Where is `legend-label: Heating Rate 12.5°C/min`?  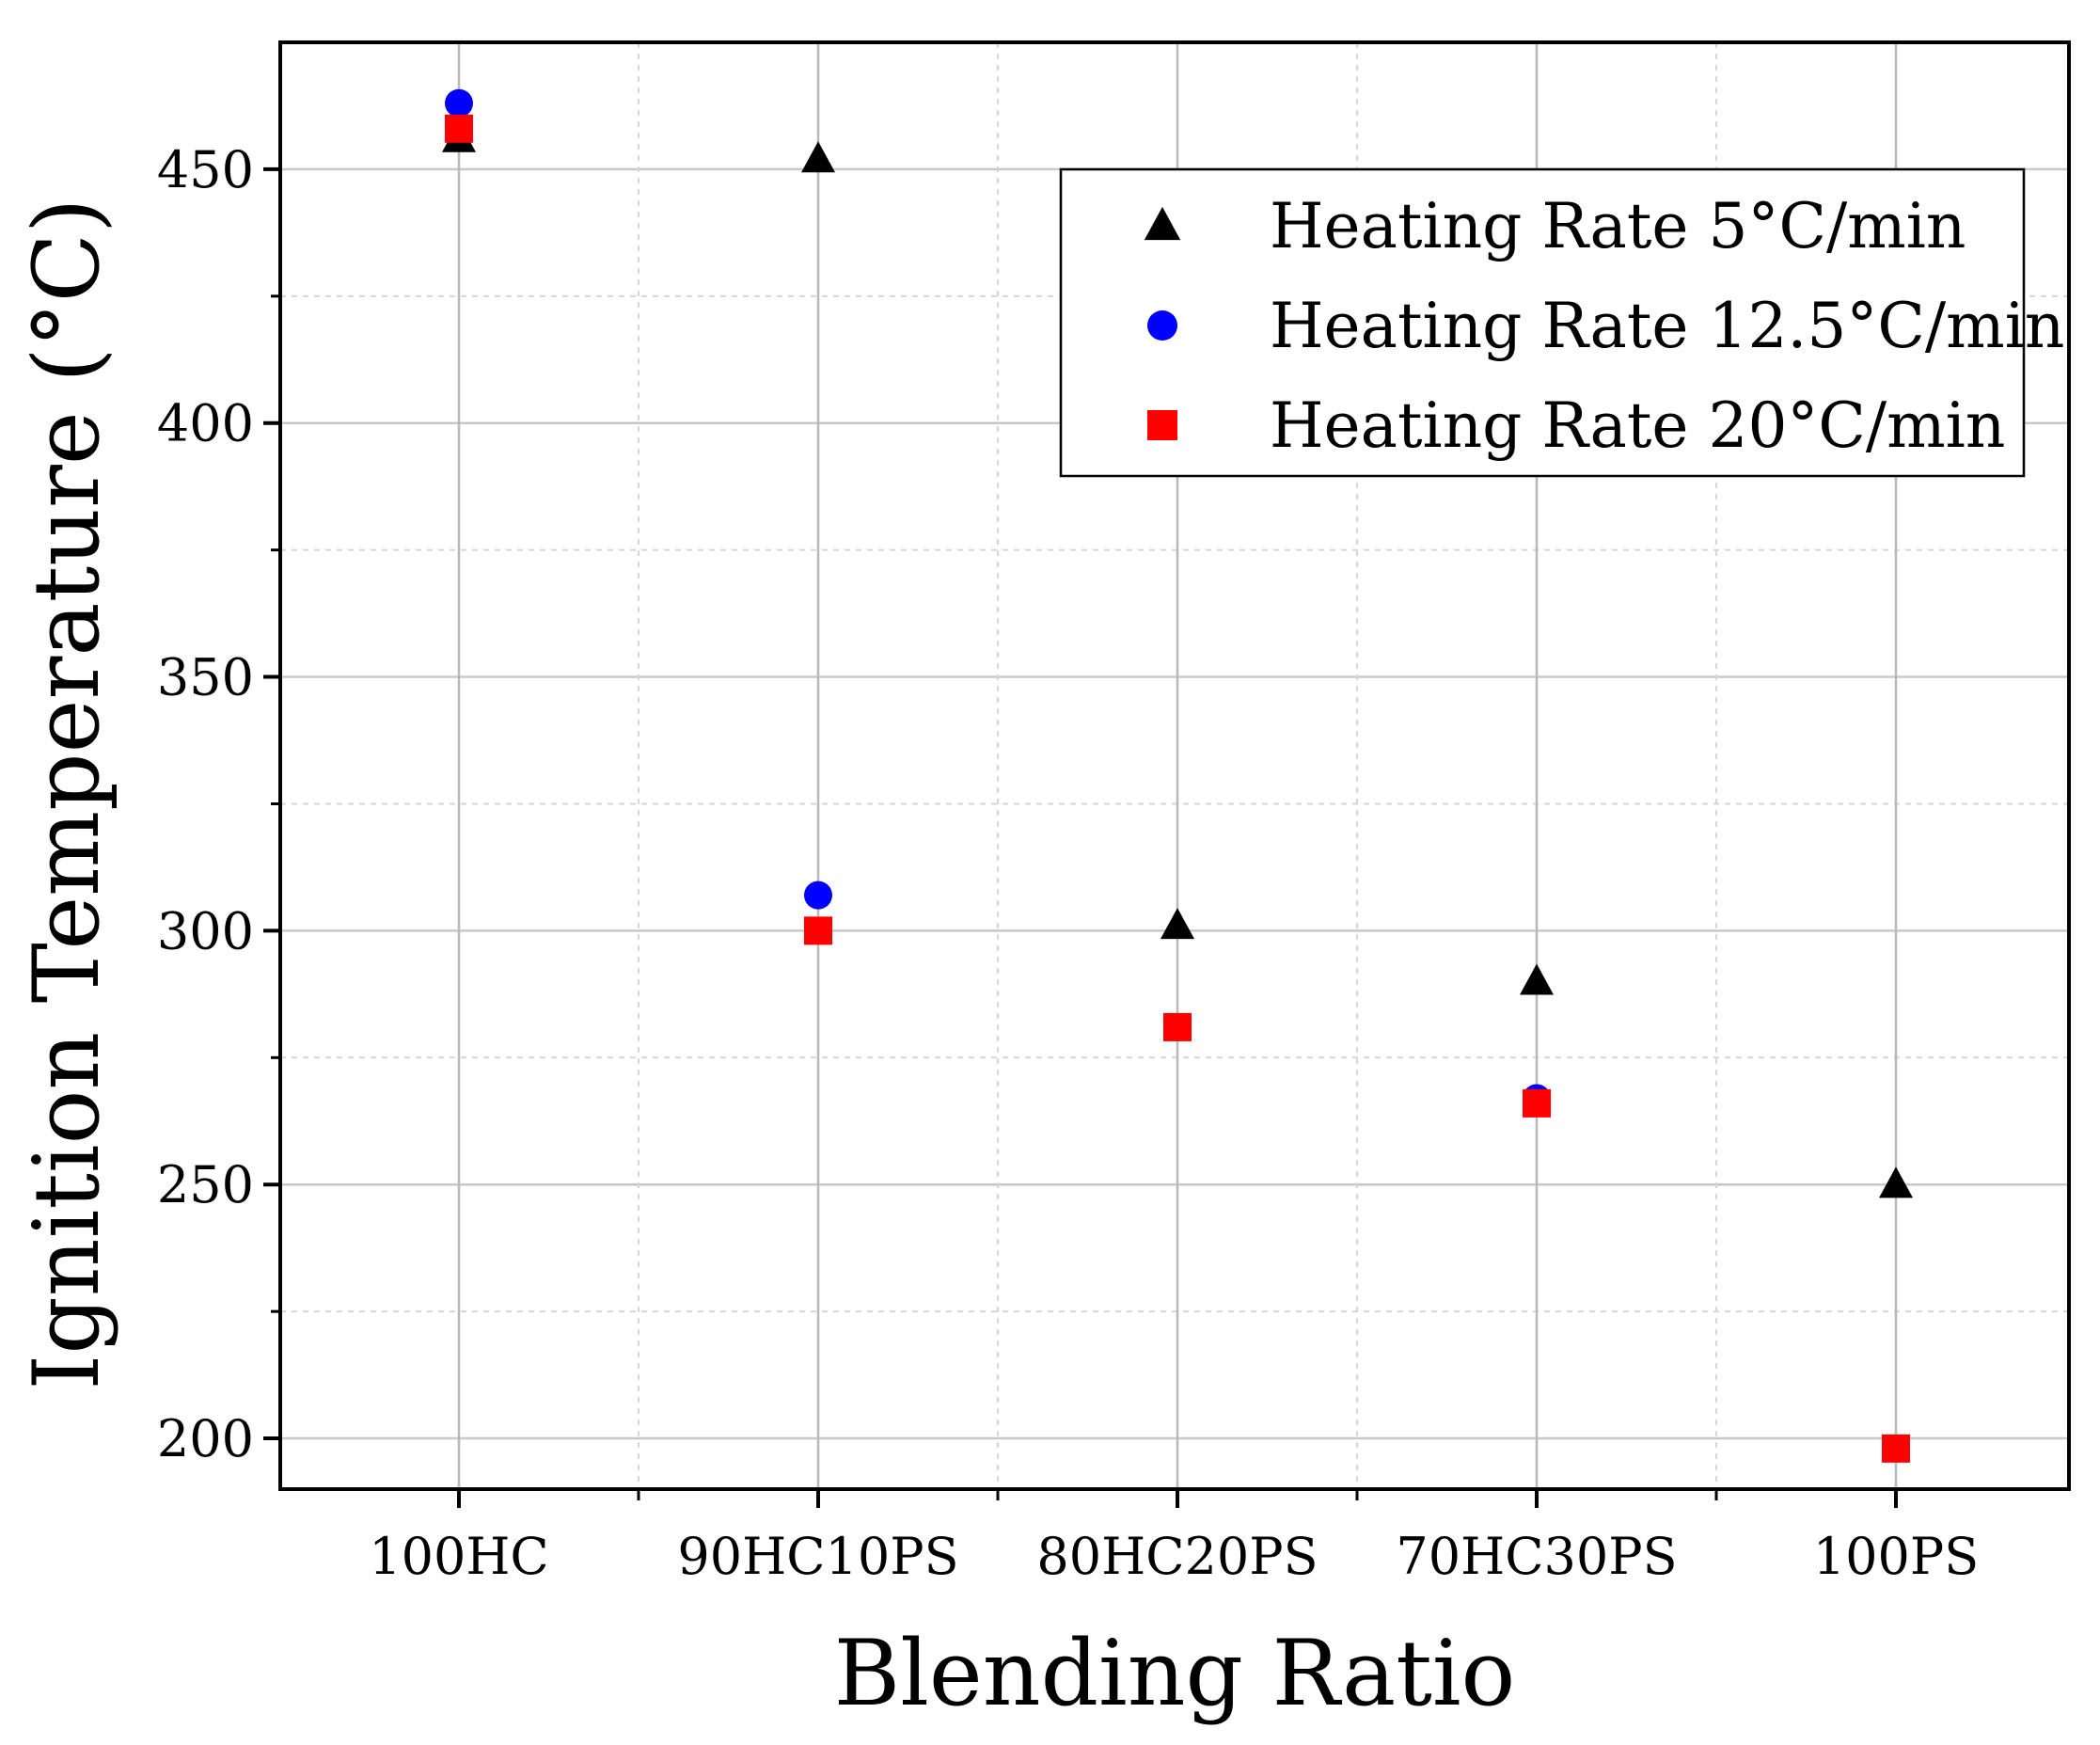 legend-label: Heating Rate 12.5°C/min is located at coordinates (1667, 326).